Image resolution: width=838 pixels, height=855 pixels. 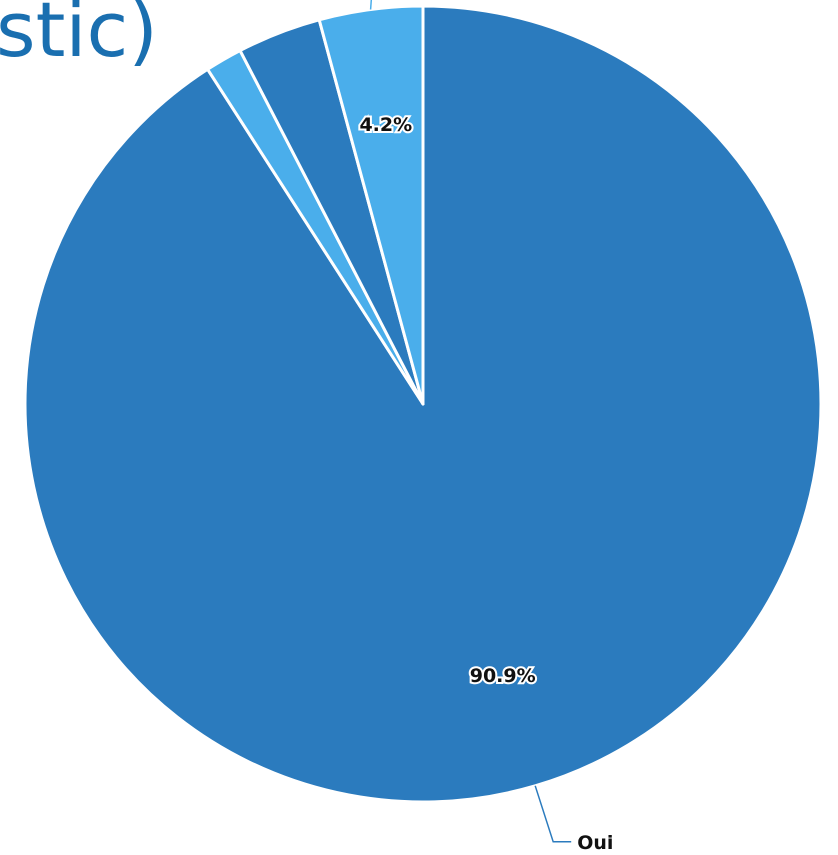 What do you see at coordinates (503, 676) in the screenshot?
I see `data-label: 90.9%` at bounding box center [503, 676].